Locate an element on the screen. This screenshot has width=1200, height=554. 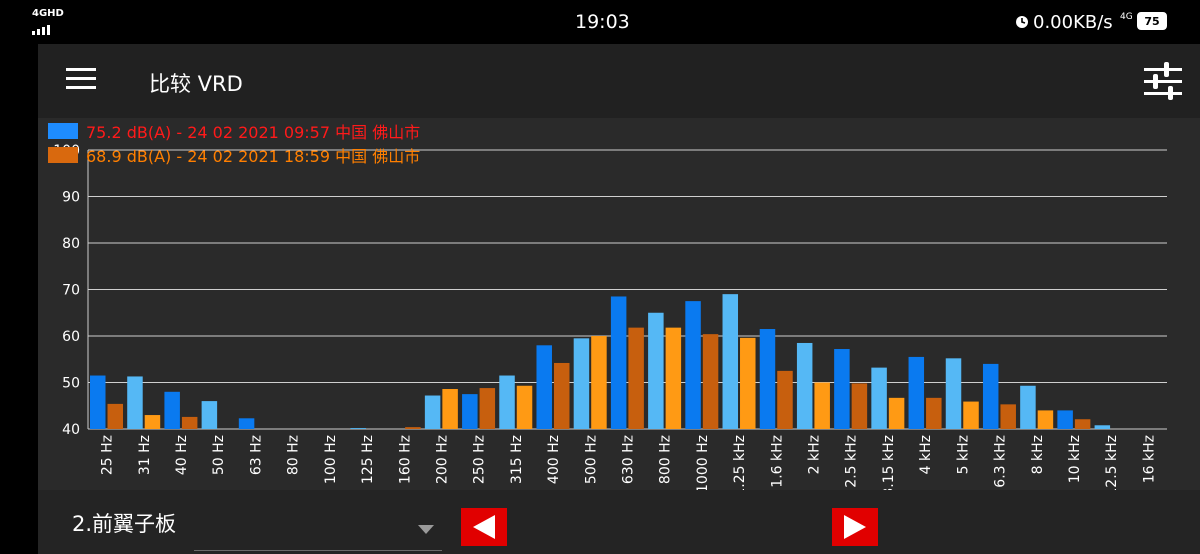
x-tick-label: 80 Hz is located at coordinates (294, 455).